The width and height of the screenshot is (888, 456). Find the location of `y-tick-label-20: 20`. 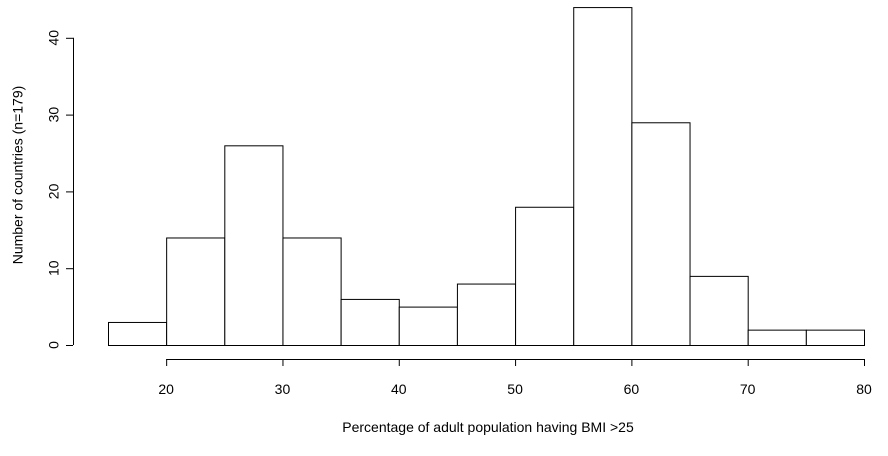

y-tick-label-20: 20 is located at coordinates (54, 191).